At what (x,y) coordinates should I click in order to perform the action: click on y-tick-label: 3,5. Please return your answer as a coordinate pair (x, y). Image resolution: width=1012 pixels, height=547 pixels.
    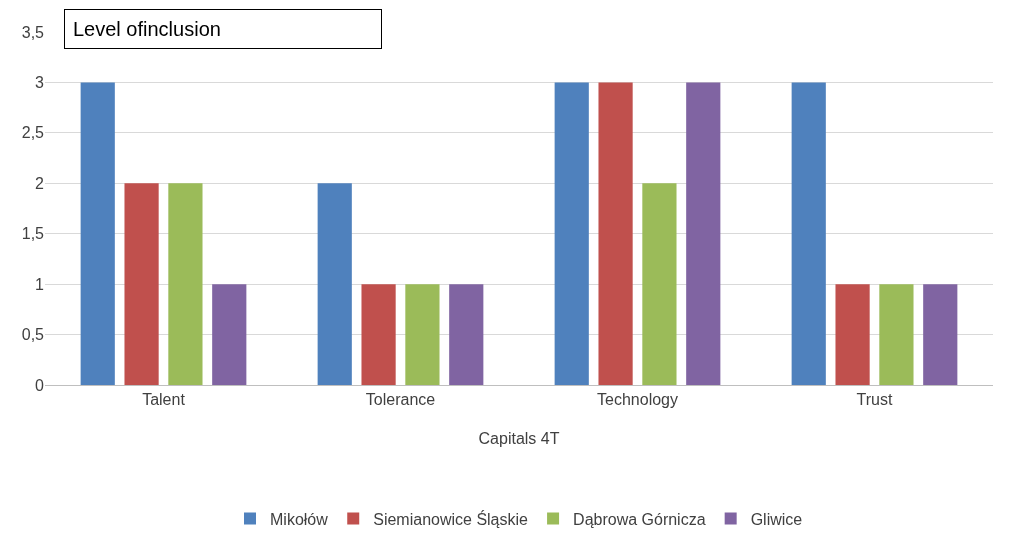
    Looking at the image, I should click on (33, 32).